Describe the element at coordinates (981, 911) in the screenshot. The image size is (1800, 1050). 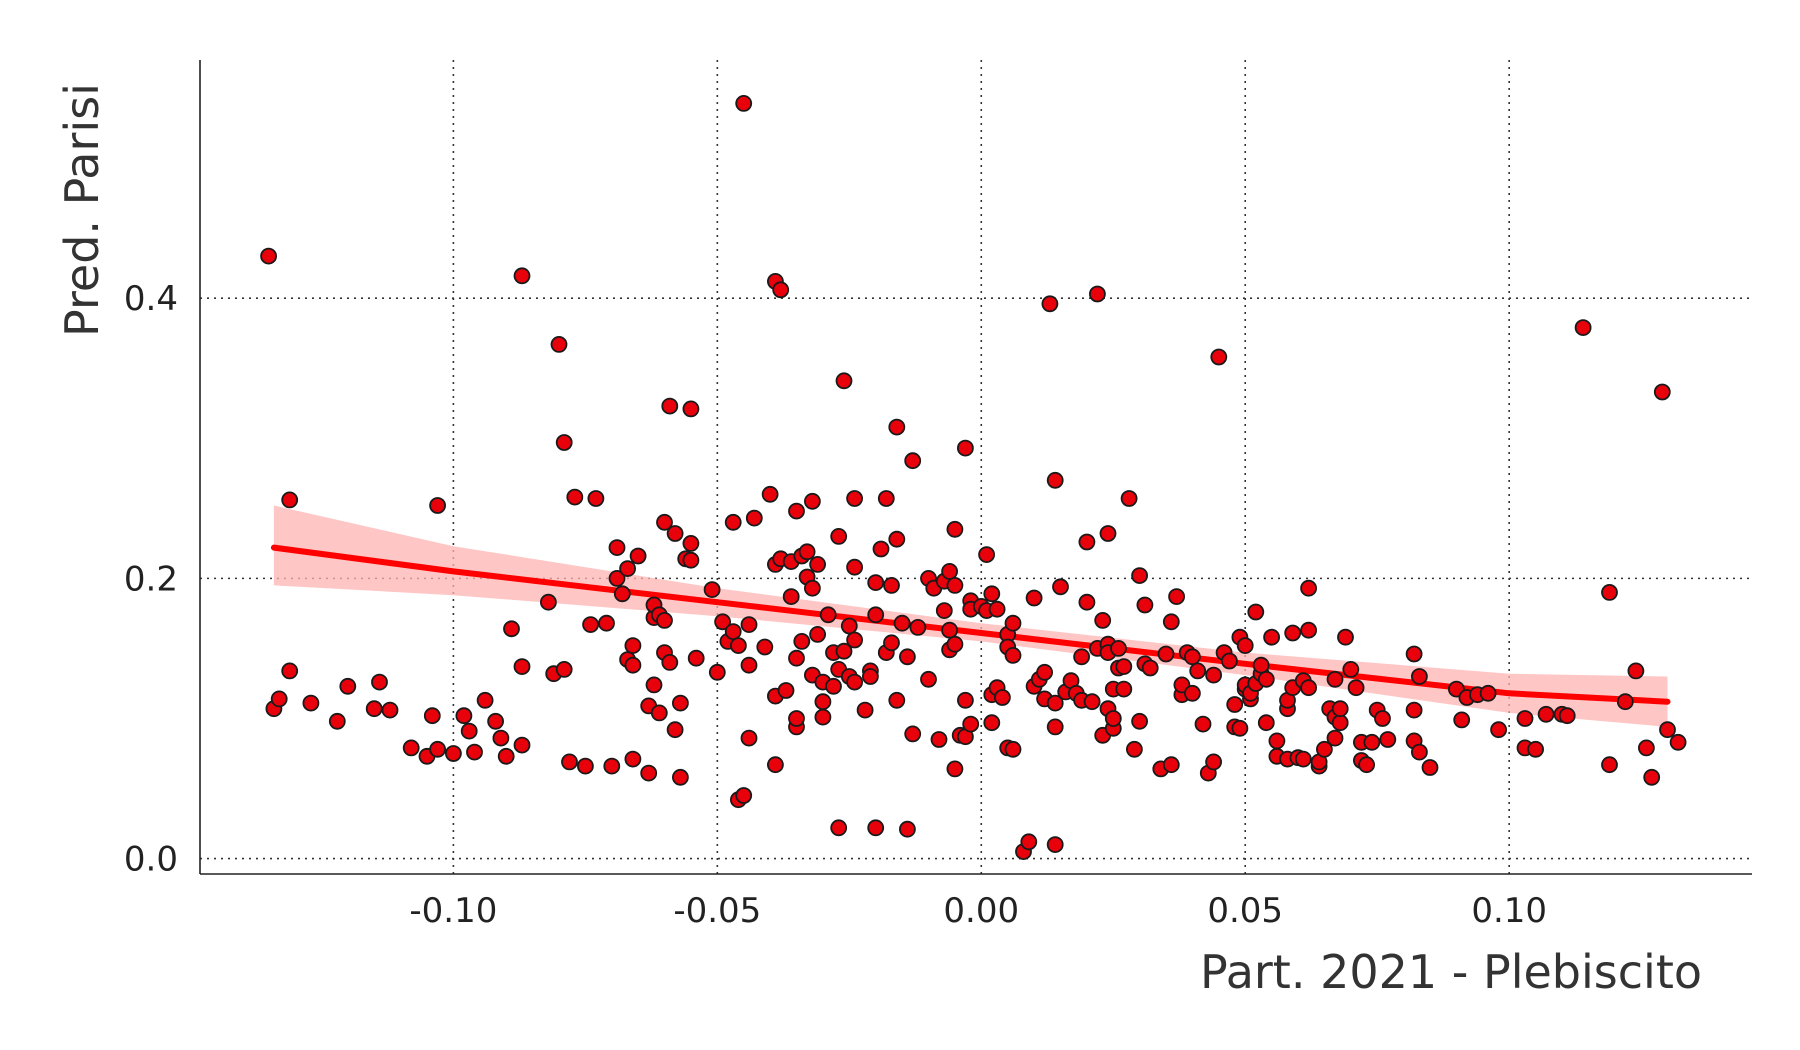
I see `x-tick-label: 0.00` at that location.